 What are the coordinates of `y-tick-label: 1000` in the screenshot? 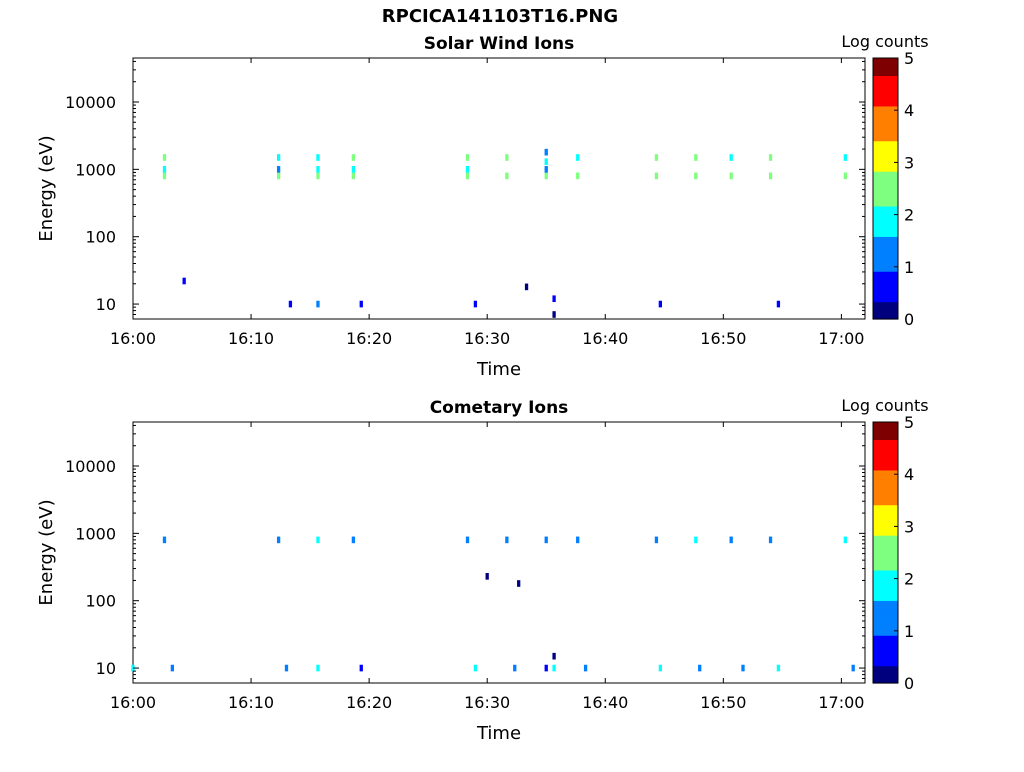 It's located at (95, 169).